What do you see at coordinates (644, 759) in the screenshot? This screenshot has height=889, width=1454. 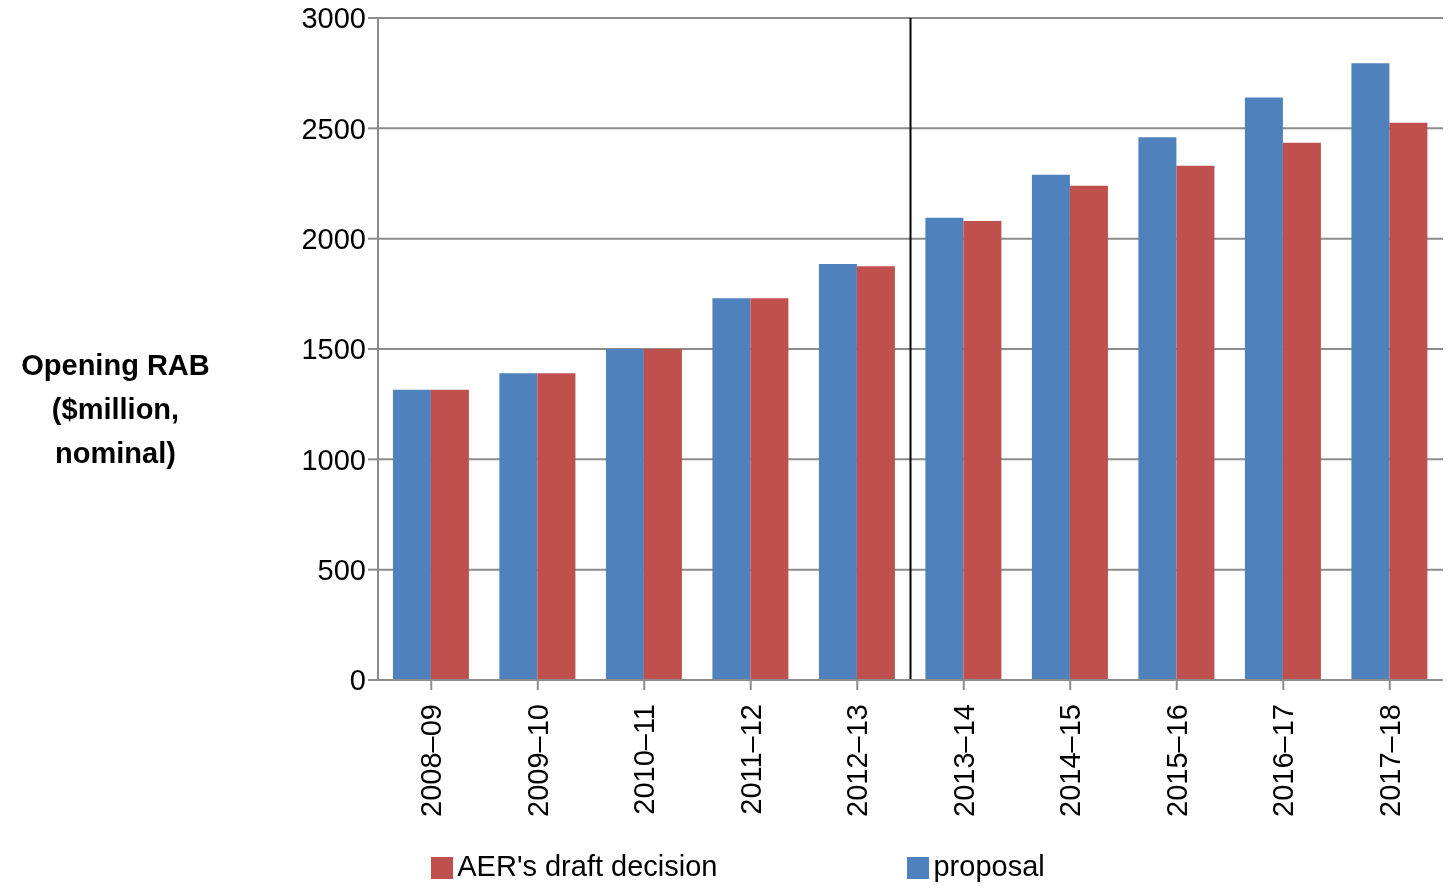 I see `x-tick-label: 2010–11` at bounding box center [644, 759].